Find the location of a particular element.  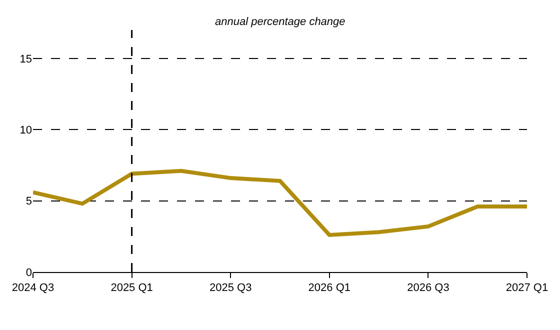

x-tick-label: 2026 Q1 is located at coordinates (329, 288).